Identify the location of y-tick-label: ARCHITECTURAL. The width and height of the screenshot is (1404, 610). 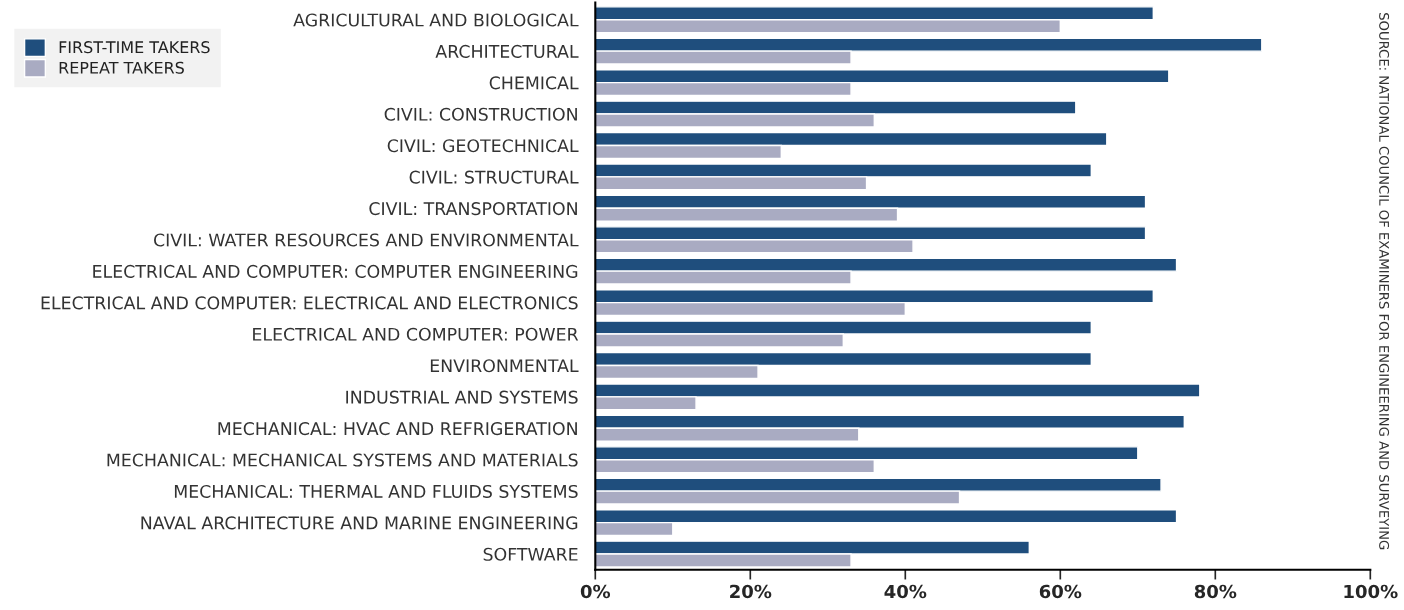
(507, 51).